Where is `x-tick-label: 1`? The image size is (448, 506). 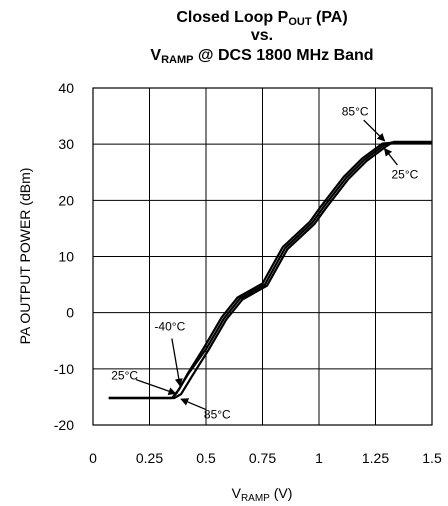
x-tick-label: 1 is located at coordinates (319, 458).